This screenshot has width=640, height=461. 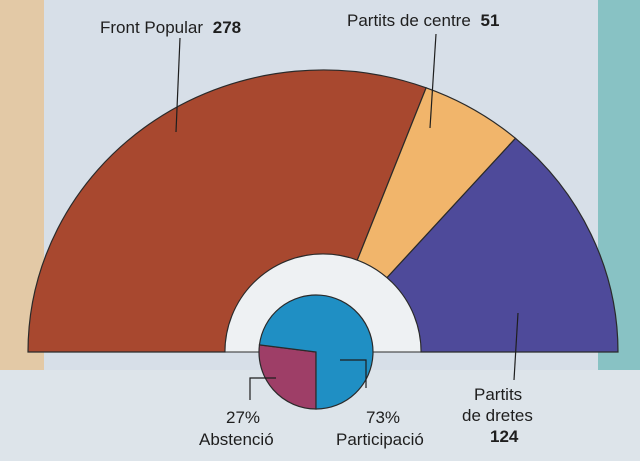 I want to click on name-front-popular: Front Popular, so click(x=151, y=27).